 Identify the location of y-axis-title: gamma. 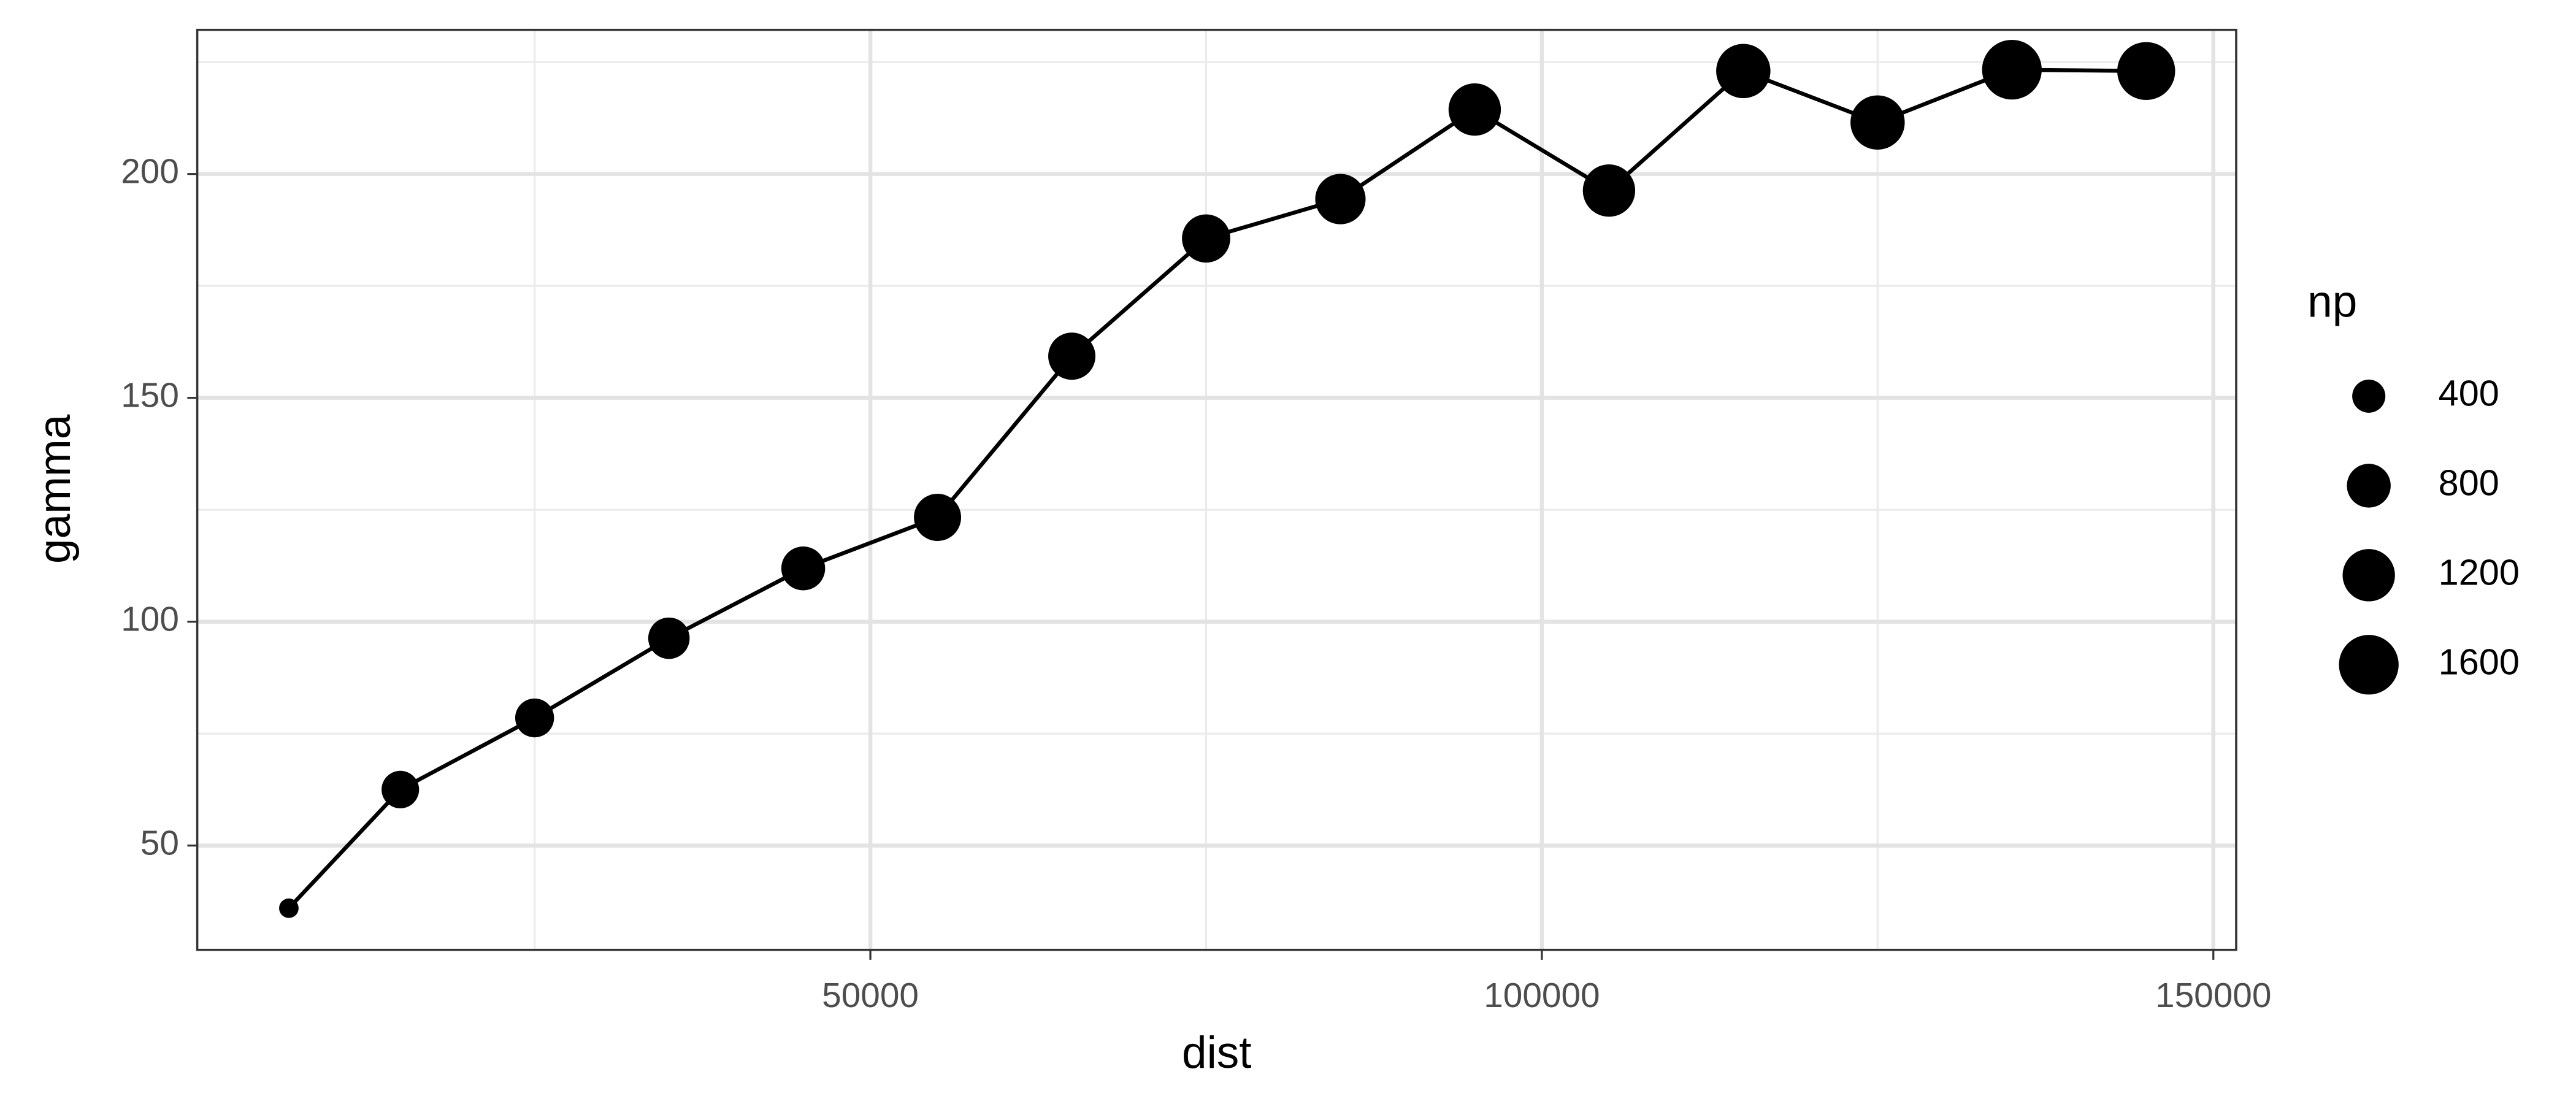
(55, 489).